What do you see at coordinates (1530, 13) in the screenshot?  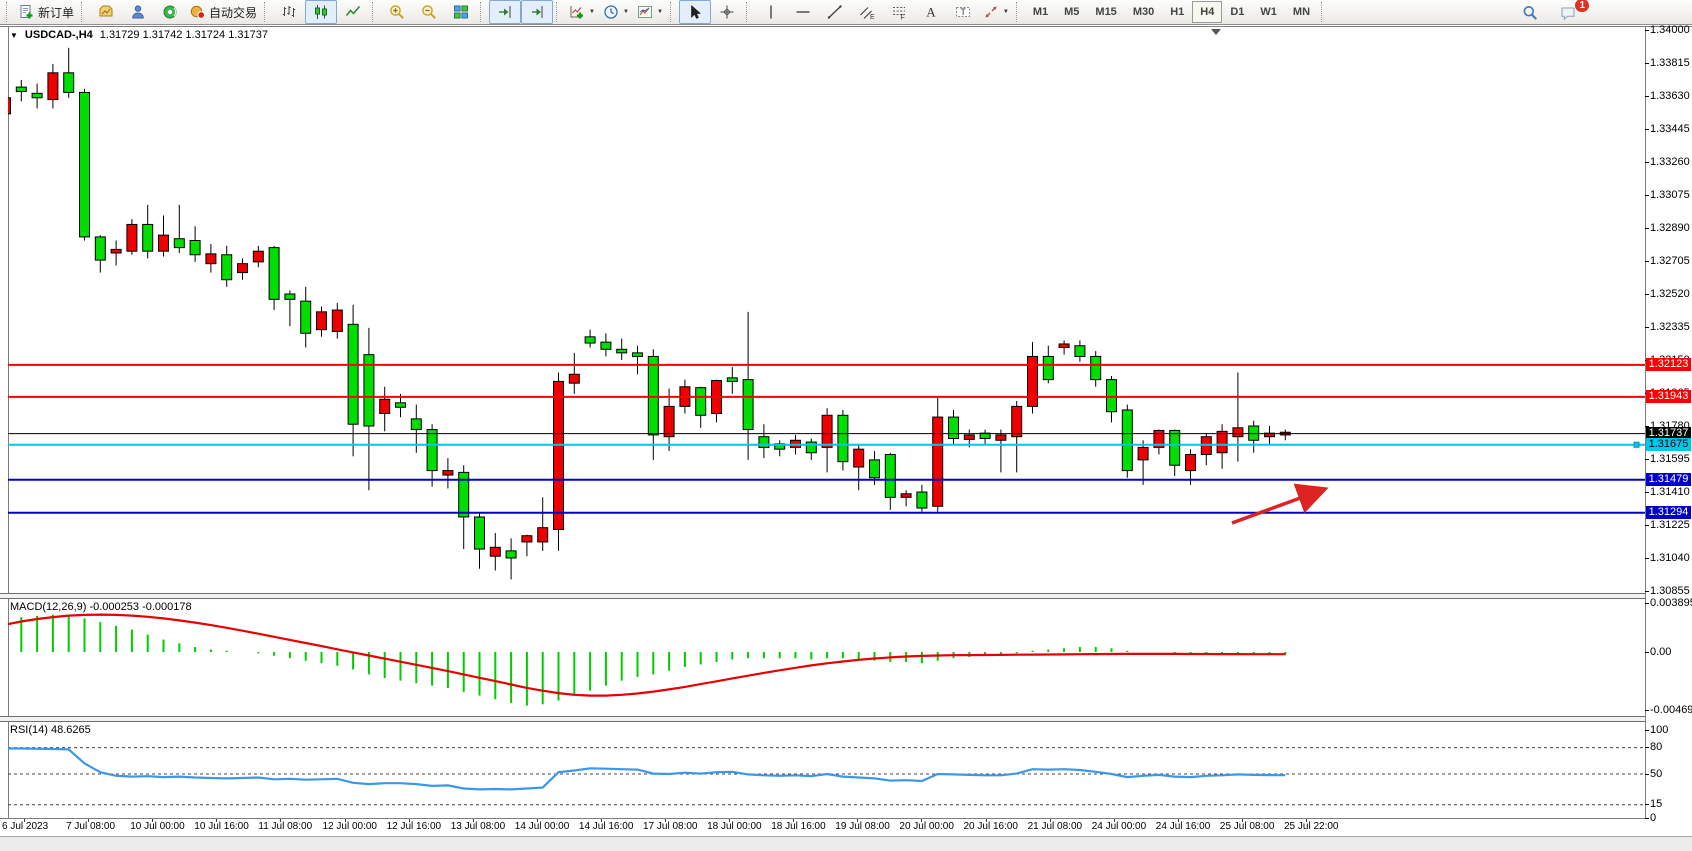 I see `search-button` at bounding box center [1530, 13].